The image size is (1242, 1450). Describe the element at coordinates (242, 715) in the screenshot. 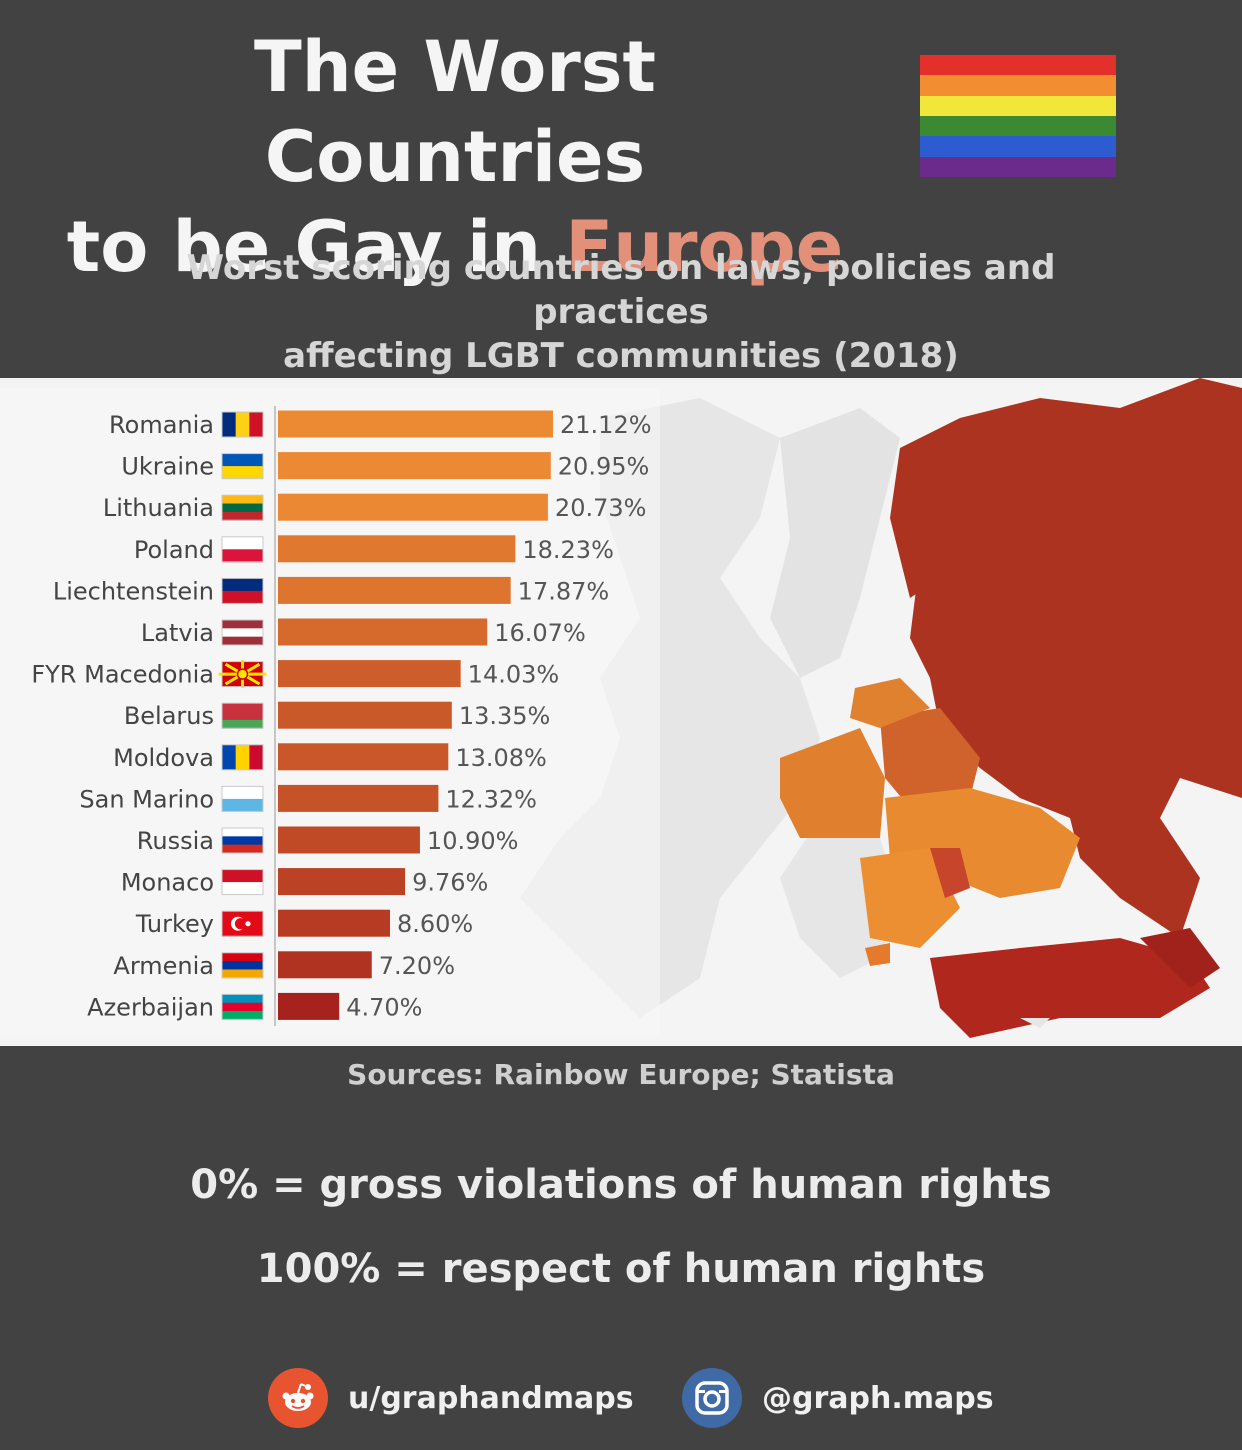

I see `flag-icon-belarus` at that location.